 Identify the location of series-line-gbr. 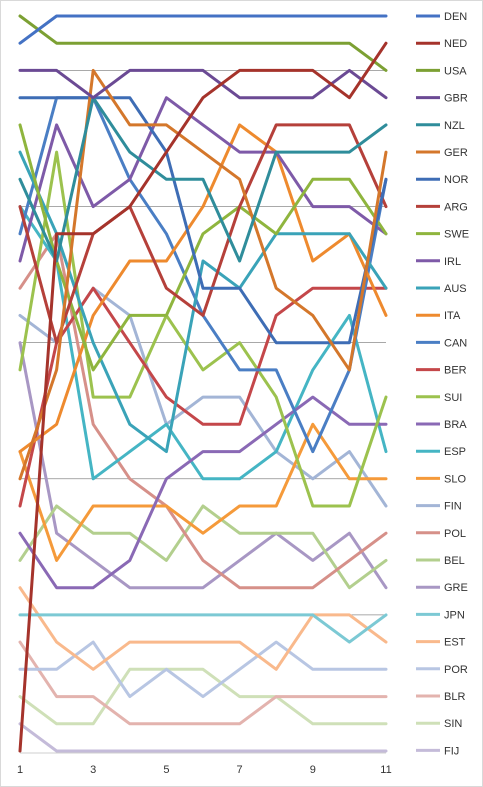
(203, 84).